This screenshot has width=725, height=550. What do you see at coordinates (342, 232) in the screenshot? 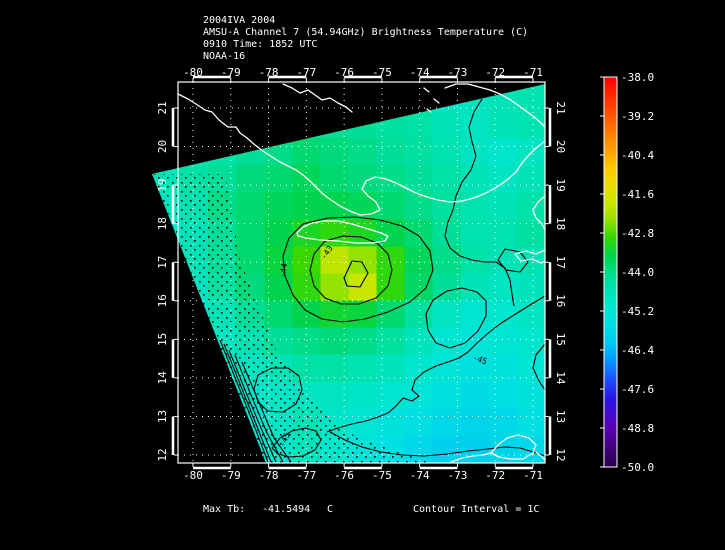
I see `coastline-jamaica` at bounding box center [342, 232].